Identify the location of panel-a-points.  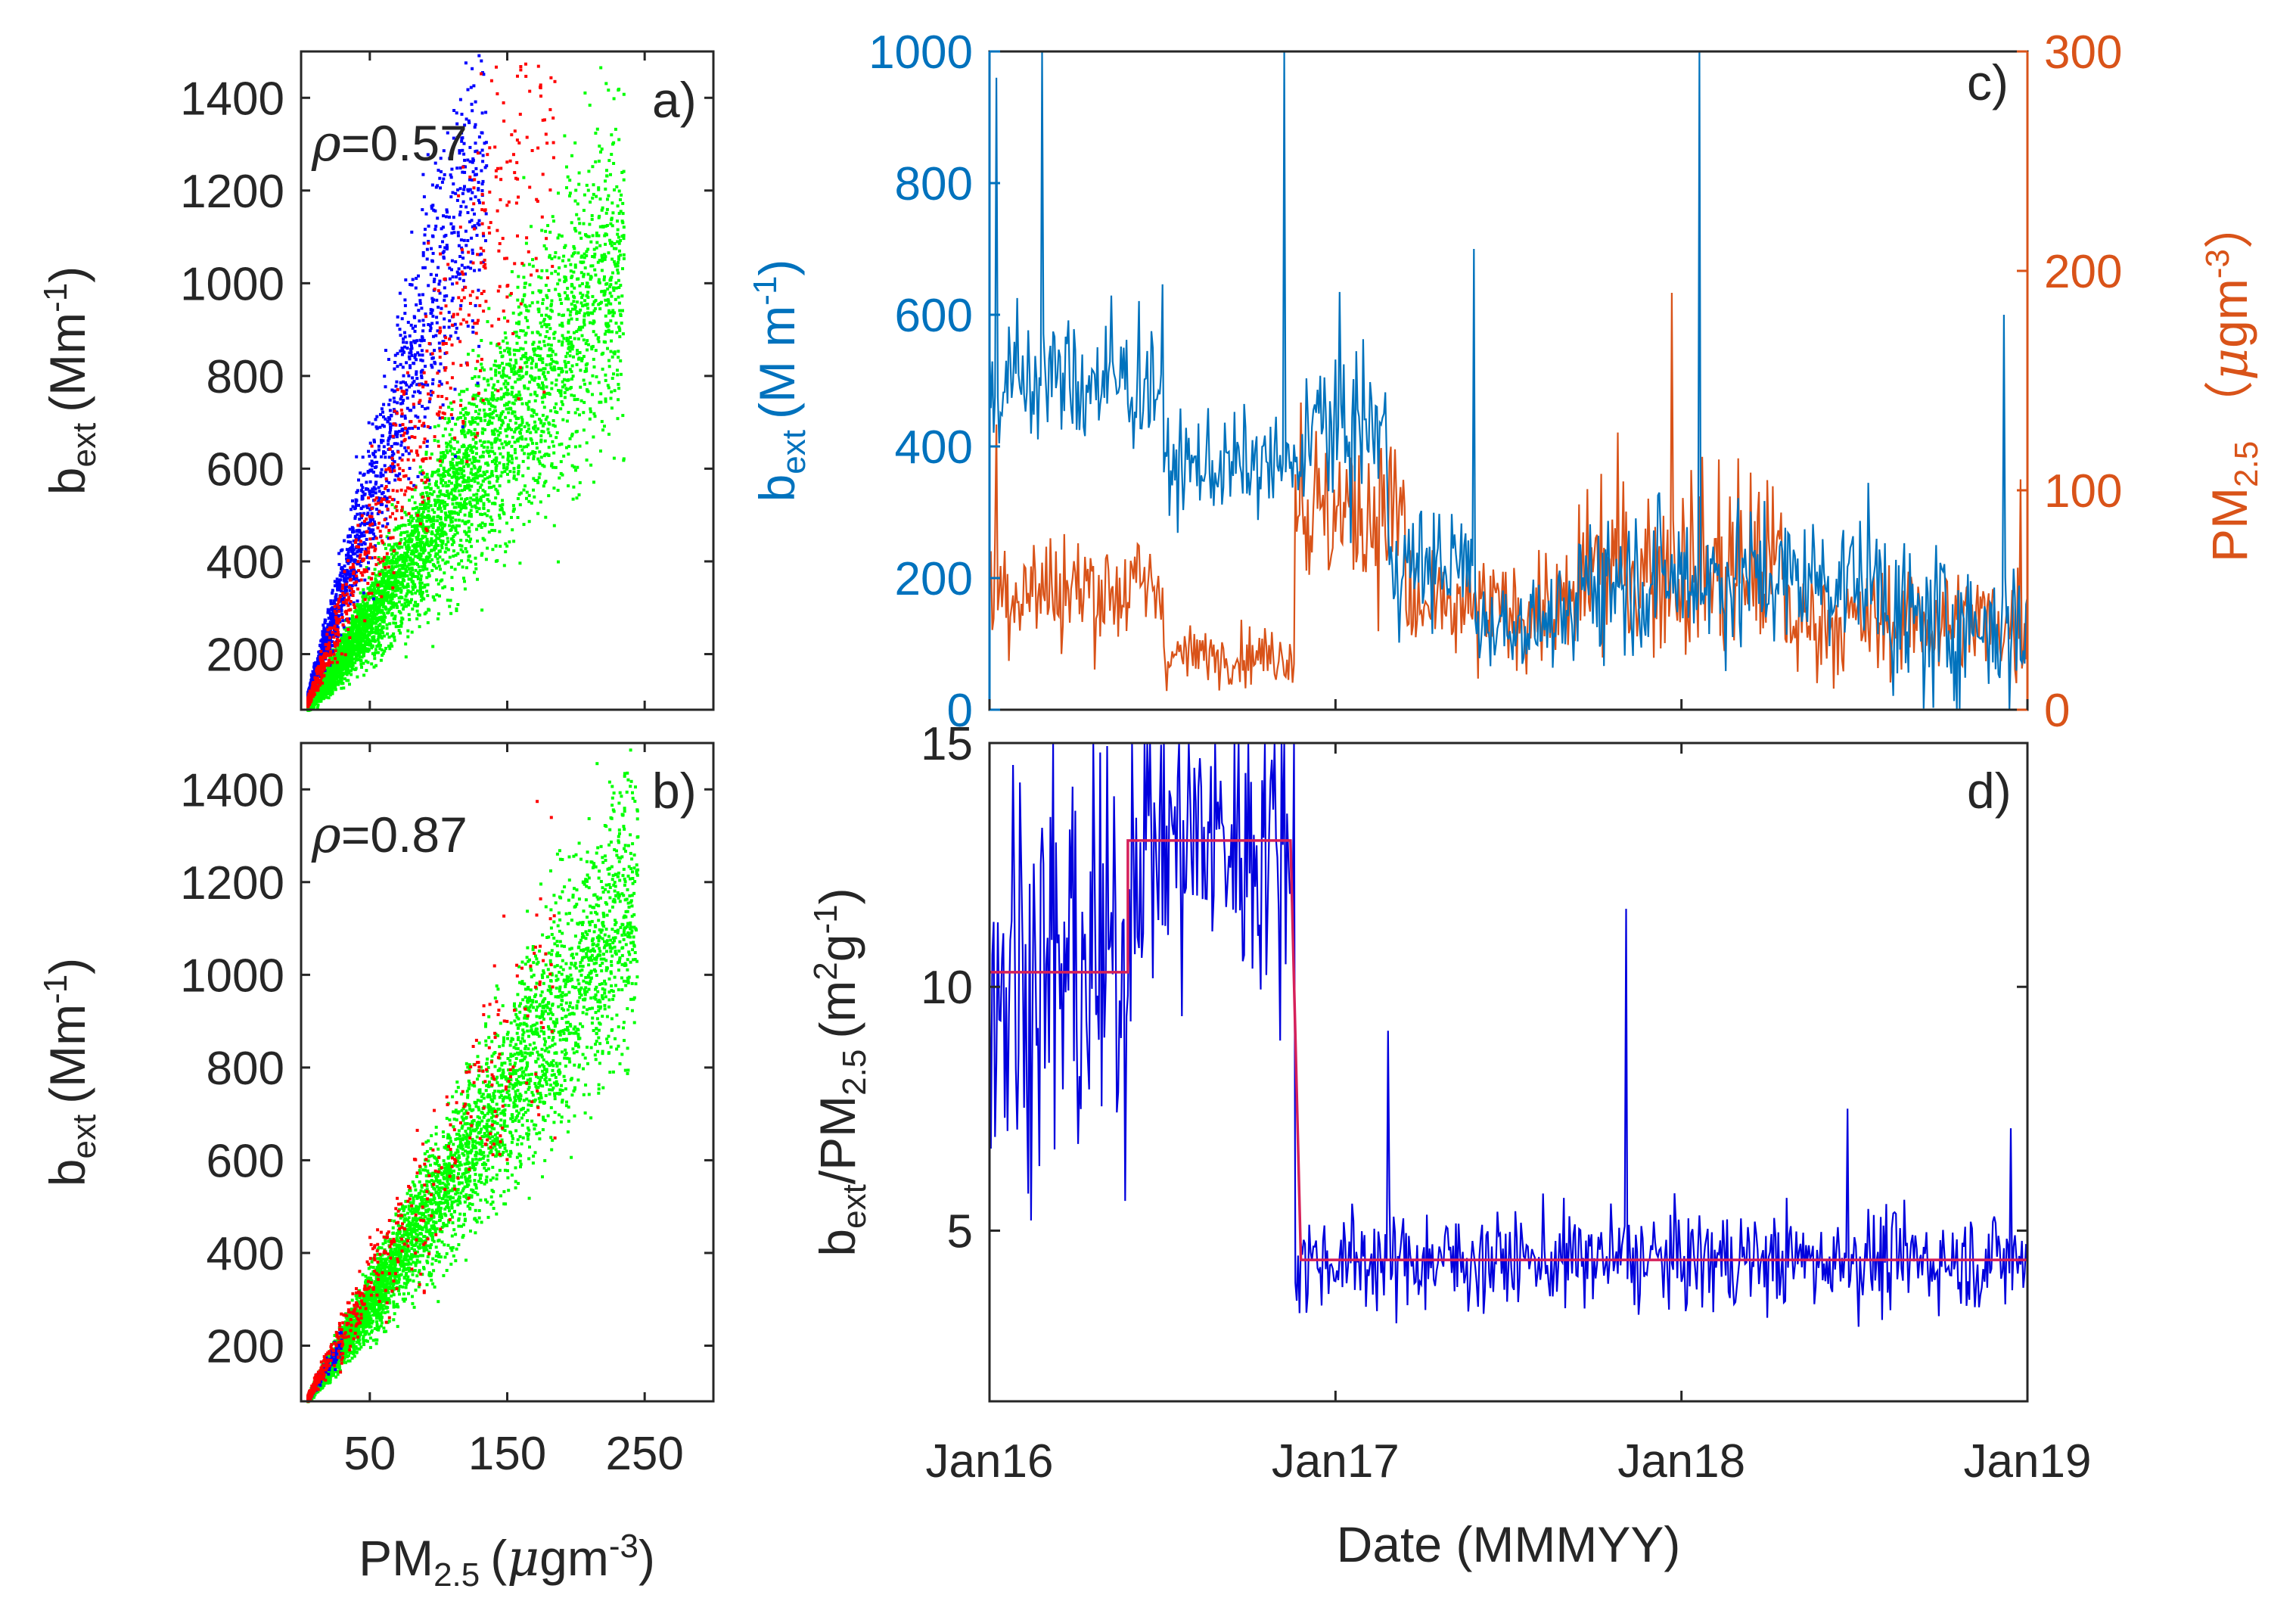
(466, 383).